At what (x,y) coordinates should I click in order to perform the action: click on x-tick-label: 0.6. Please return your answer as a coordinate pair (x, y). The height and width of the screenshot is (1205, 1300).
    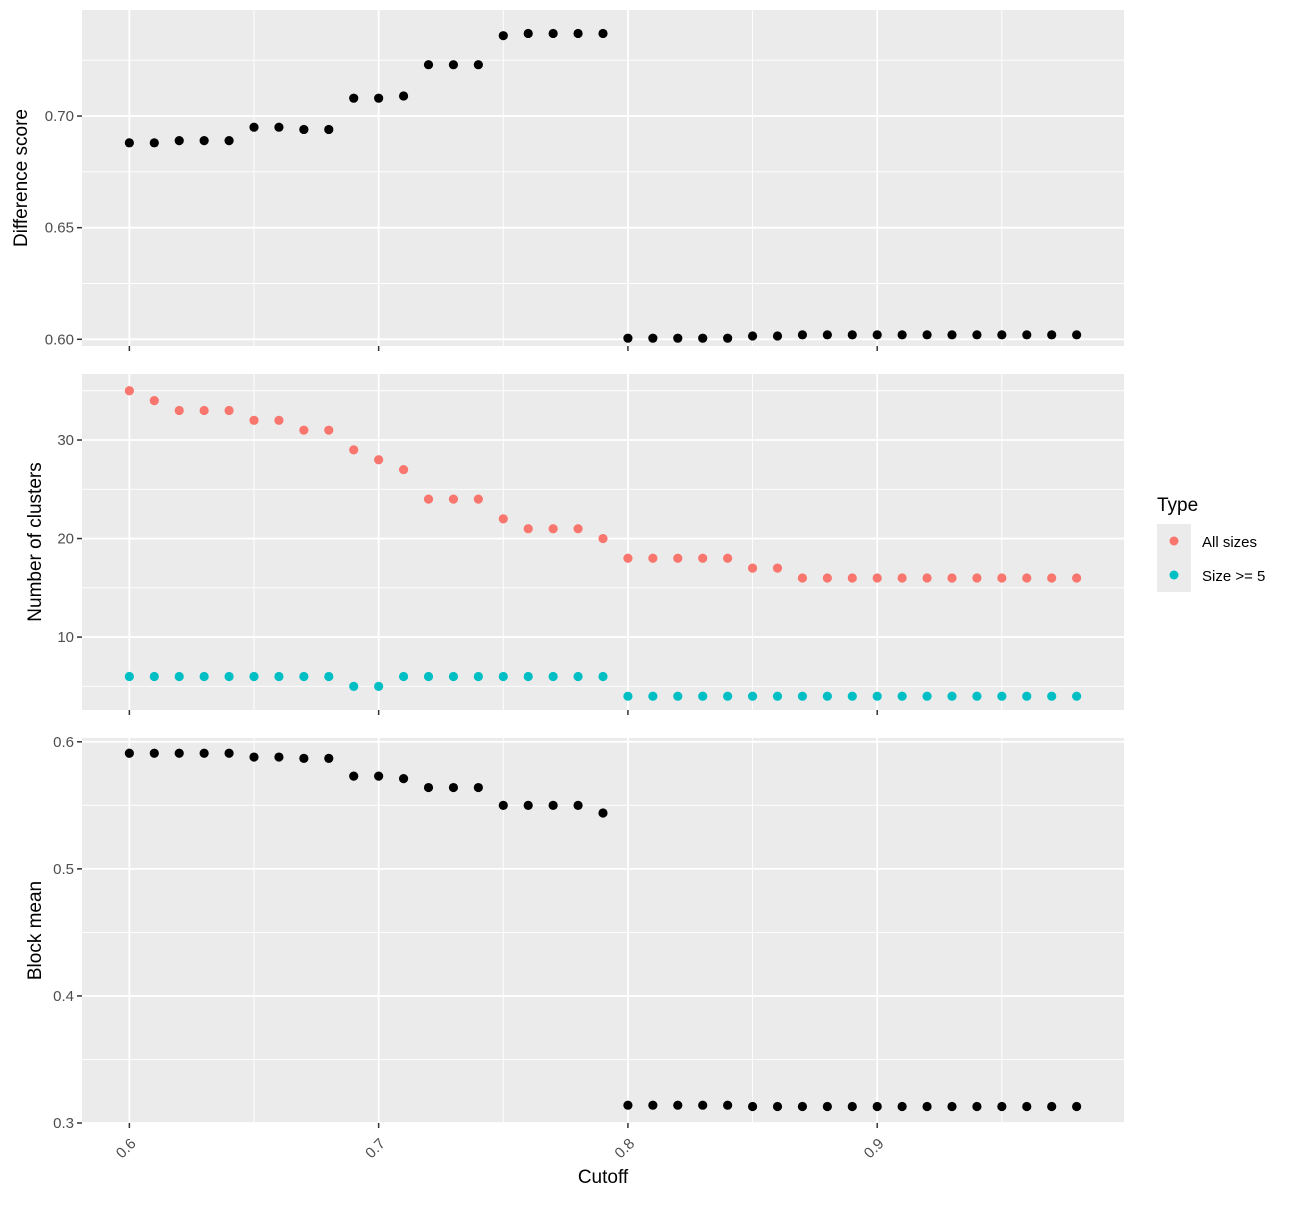
    Looking at the image, I should click on (126, 1148).